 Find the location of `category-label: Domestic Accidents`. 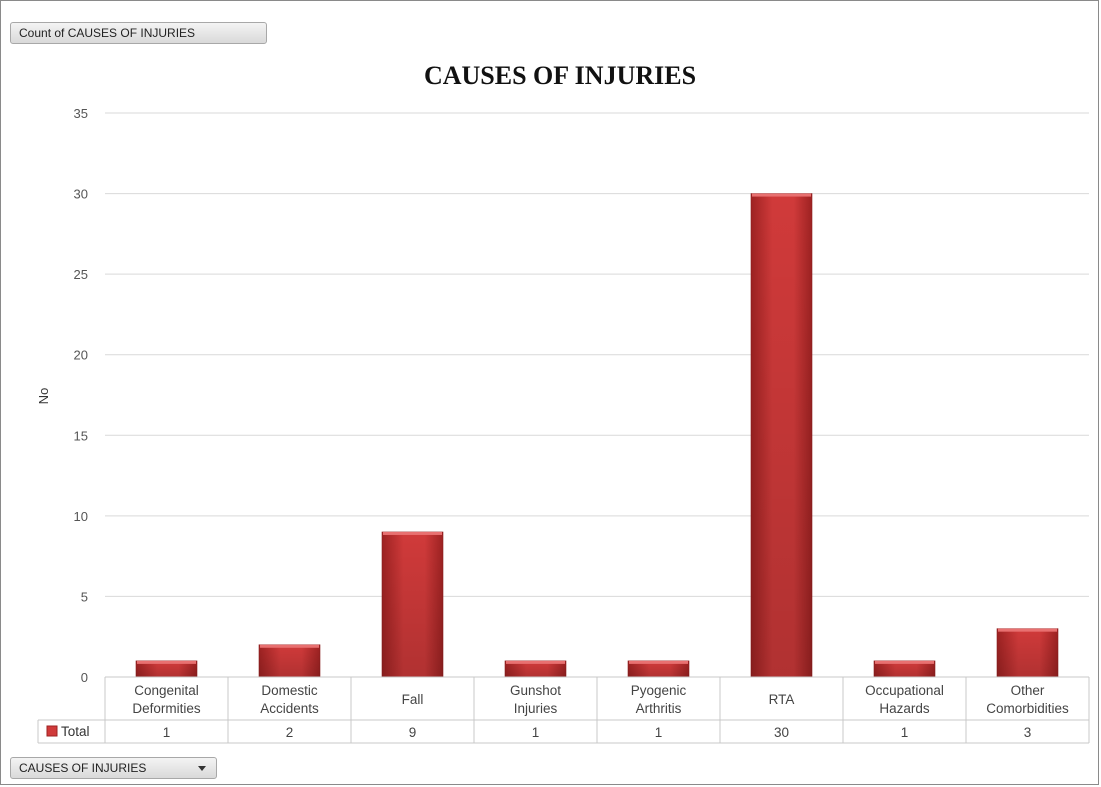

category-label: Domestic Accidents is located at coordinates (289, 699).